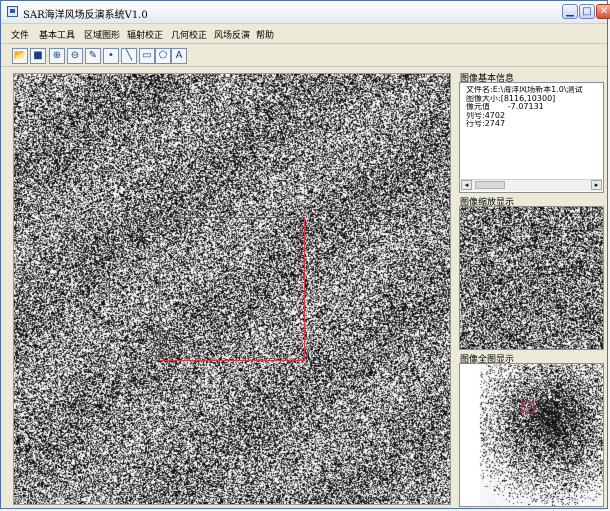 The width and height of the screenshot is (610, 511). I want to click on menu-bar: 文件 基本工具 区域图形 辐射校正 几何校正 风场反演 帮助, so click(304, 33).